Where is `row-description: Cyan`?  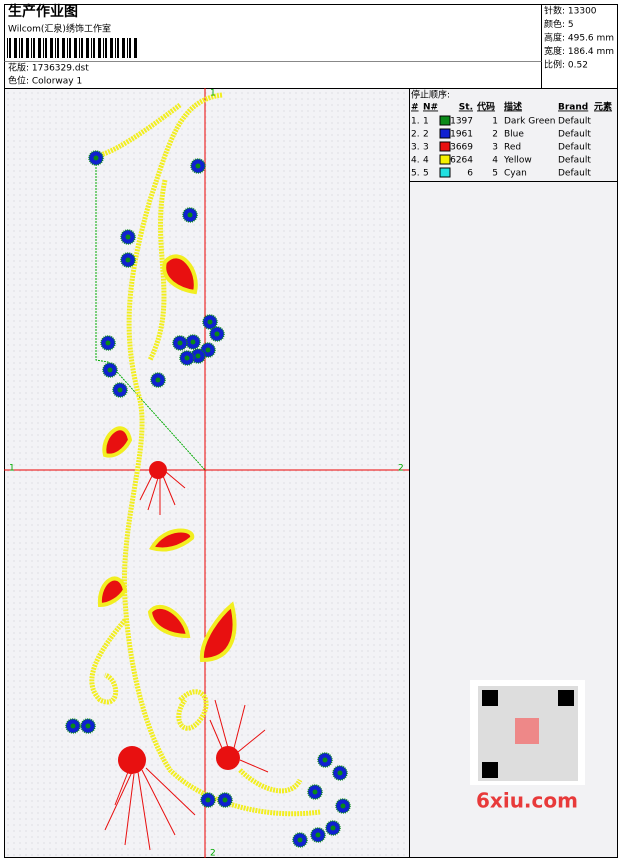
row-description: Cyan is located at coordinates (515, 174).